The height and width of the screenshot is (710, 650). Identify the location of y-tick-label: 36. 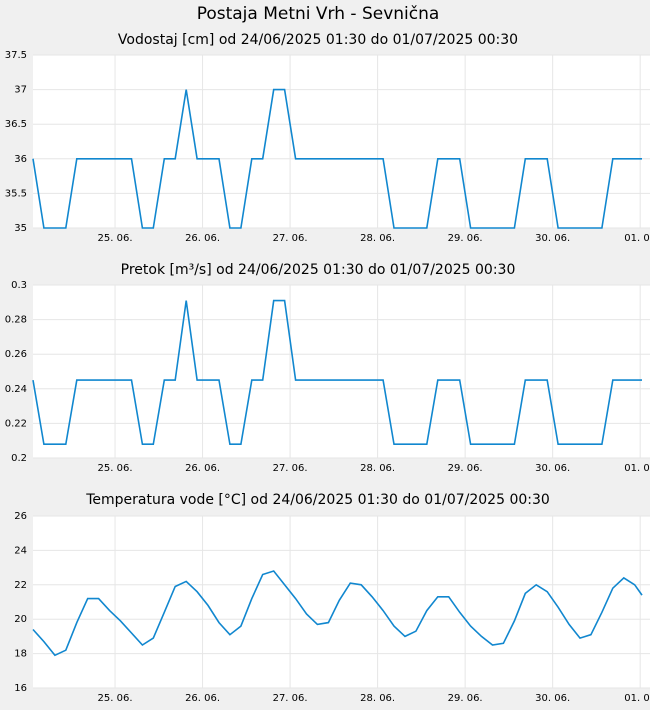
(20, 159).